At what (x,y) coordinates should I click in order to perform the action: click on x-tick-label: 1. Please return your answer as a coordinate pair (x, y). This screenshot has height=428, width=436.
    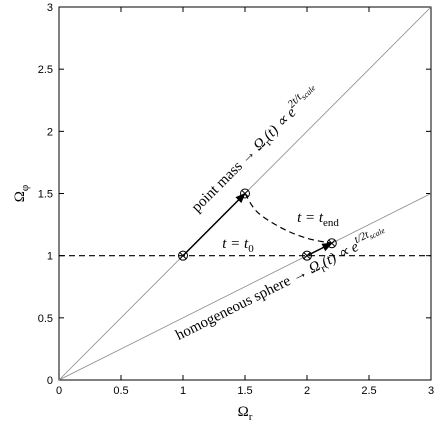
    Looking at the image, I should click on (183, 391).